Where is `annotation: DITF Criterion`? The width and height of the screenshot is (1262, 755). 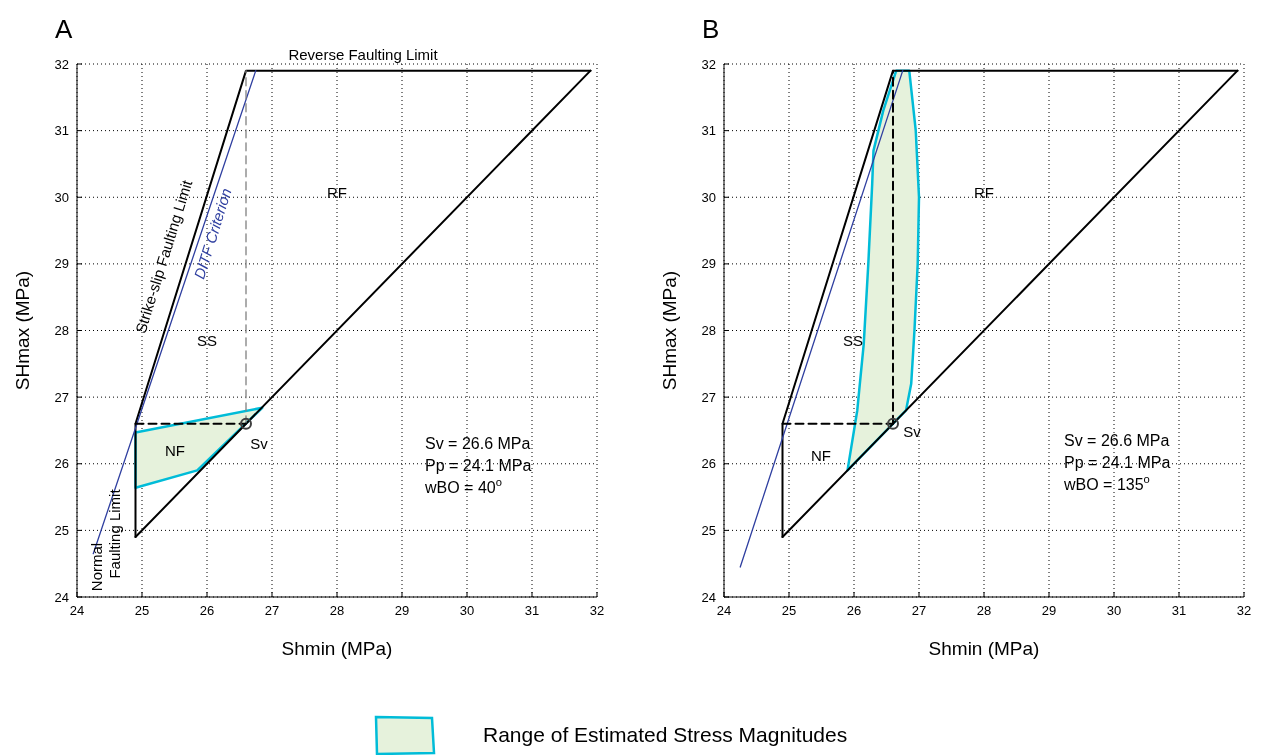 annotation: DITF Criterion is located at coordinates (212, 233).